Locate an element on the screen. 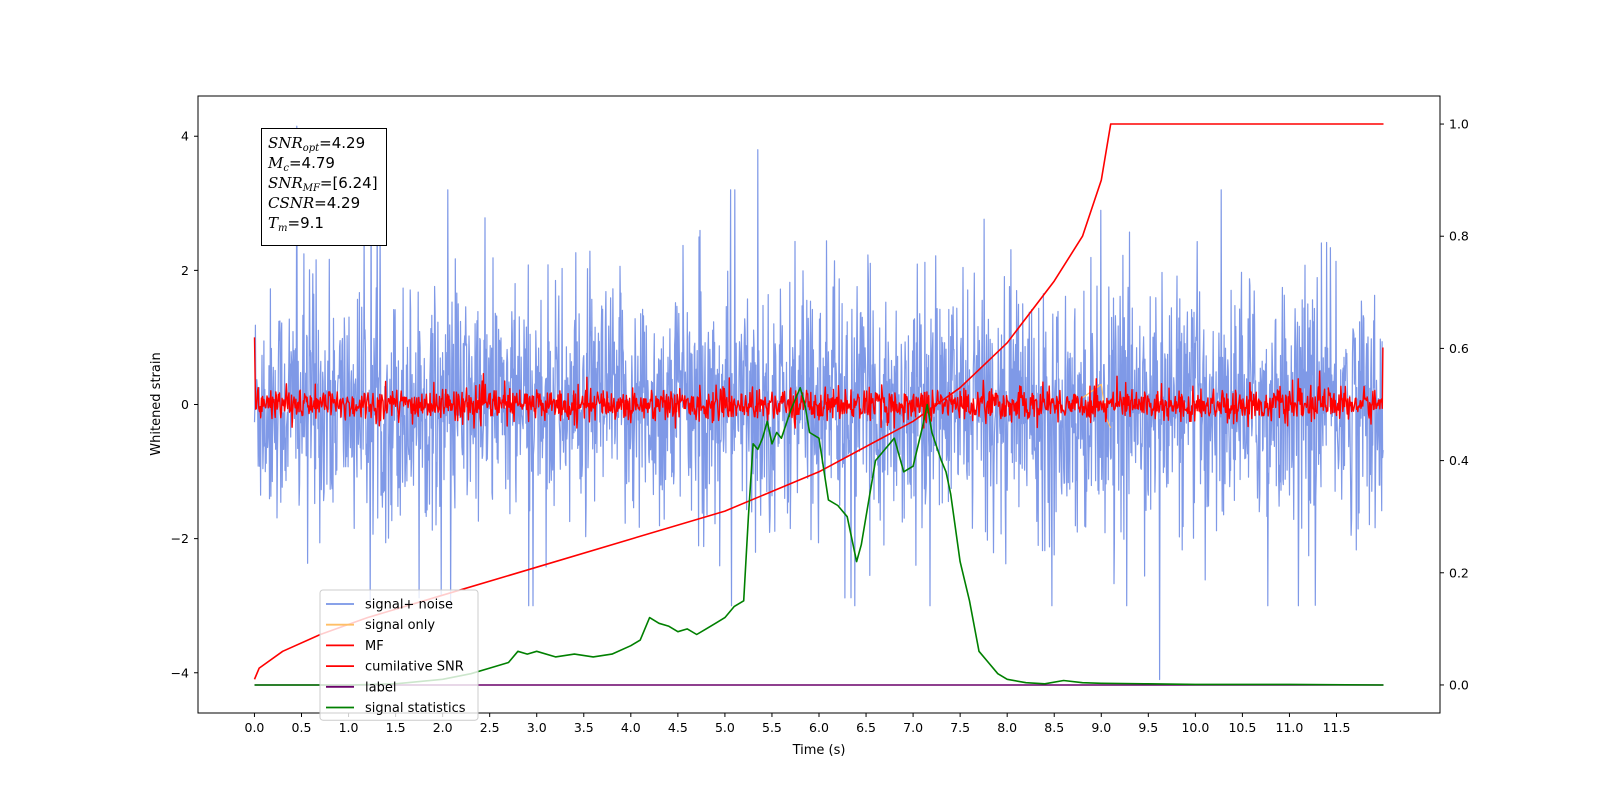  legend-entry: label is located at coordinates (380, 687).